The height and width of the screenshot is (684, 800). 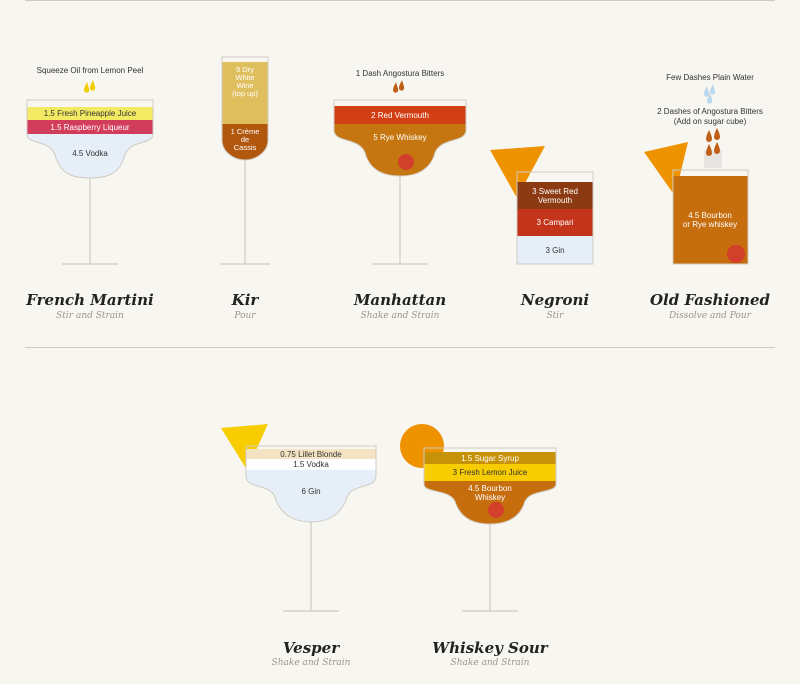 I want to click on french-martini-garnish-label: Squeeze Oil from Lemon Peel, so click(x=90, y=70).